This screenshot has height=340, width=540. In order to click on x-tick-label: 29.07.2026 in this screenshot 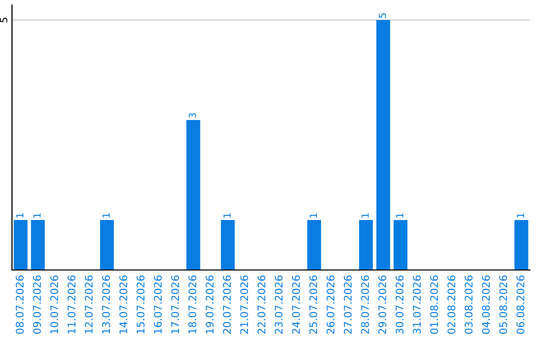, I will do `click(382, 305)`.